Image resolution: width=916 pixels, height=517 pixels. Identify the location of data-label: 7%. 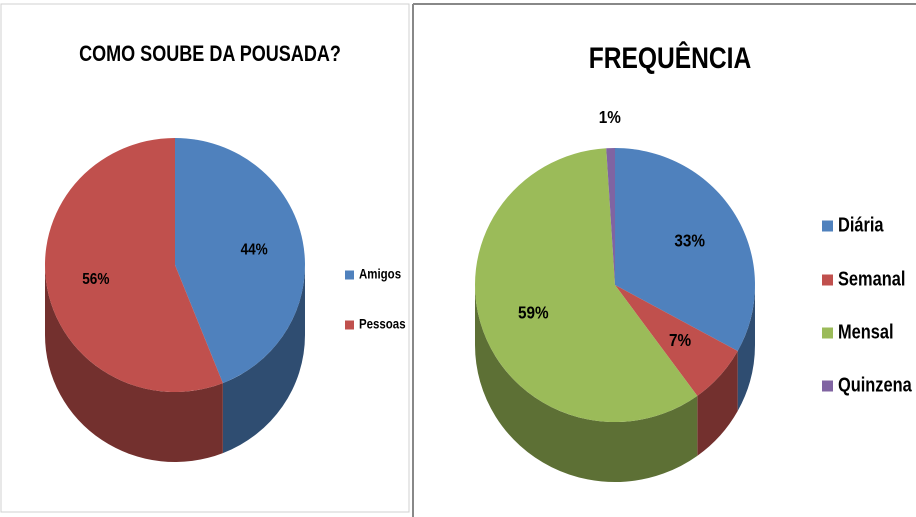
(680, 340).